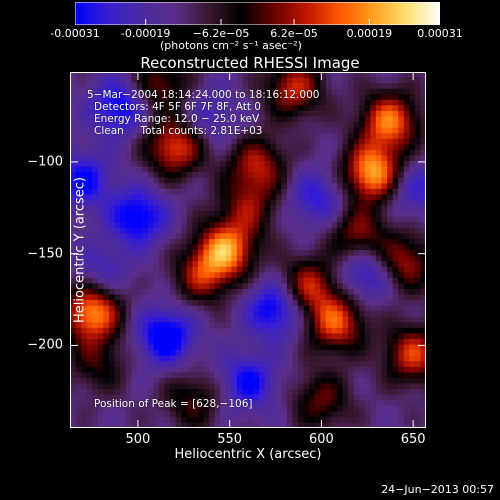 The height and width of the screenshot is (500, 500). What do you see at coordinates (221, 33) in the screenshot?
I see `colorbar-tick-label: −6.2e−05` at bounding box center [221, 33].